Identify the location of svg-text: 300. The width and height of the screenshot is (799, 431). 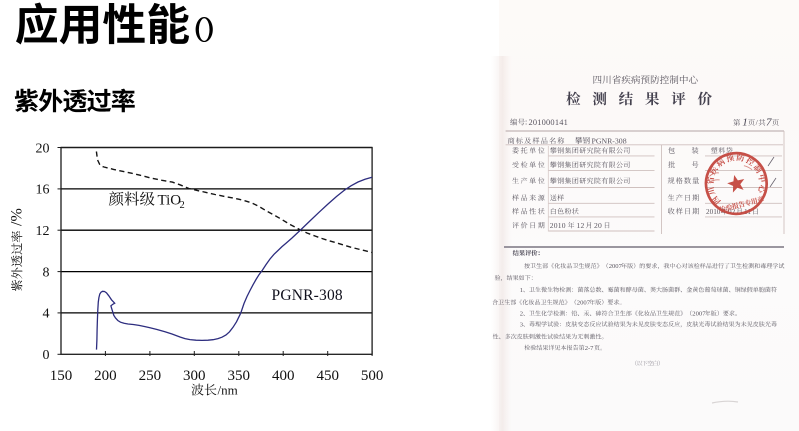
(194, 376).